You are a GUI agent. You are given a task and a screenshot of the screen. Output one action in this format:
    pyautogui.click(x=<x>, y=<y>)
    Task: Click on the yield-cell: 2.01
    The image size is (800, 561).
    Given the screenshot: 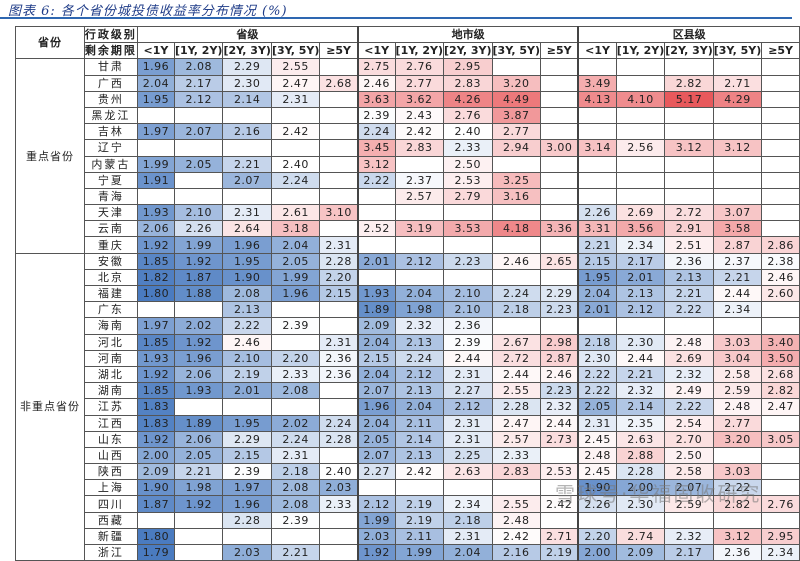 What is the action you would take?
    pyautogui.click(x=247, y=391)
    